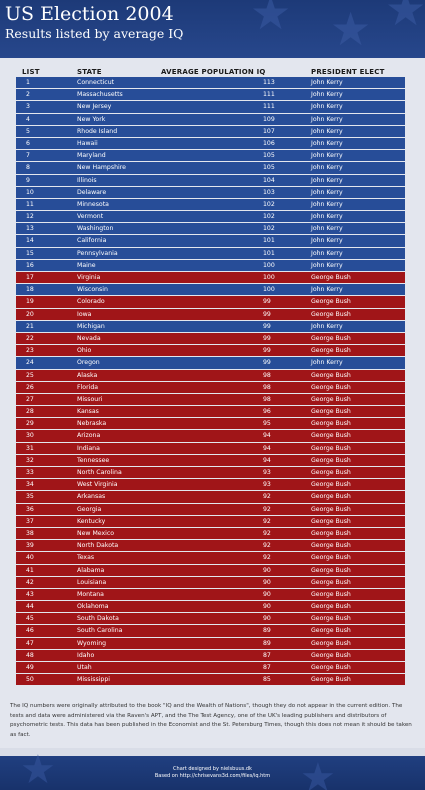 The width and height of the screenshot is (425, 790). I want to click on rank-cell: 44, so click(30, 607).